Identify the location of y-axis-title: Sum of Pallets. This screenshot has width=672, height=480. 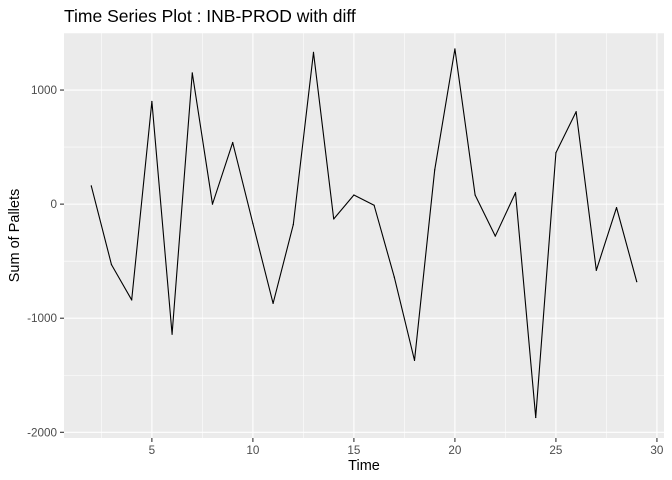
(15, 236).